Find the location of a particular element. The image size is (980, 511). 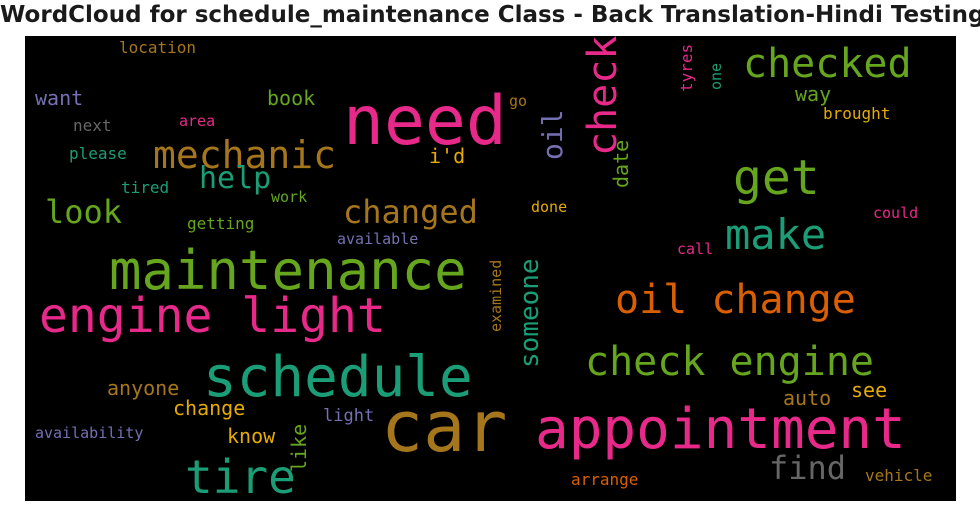

word-check-engine: check engine is located at coordinates (729, 362).